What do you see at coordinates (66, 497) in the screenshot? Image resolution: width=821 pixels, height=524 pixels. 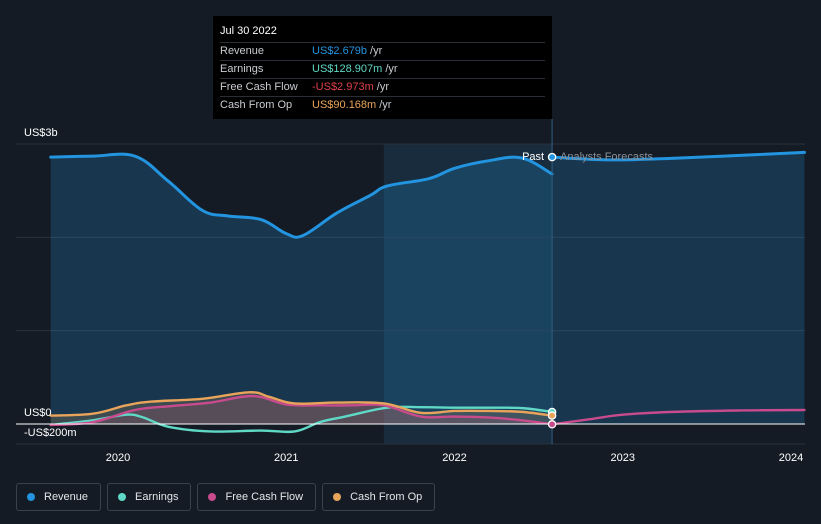 I see `legend-label: Revenue` at bounding box center [66, 497].